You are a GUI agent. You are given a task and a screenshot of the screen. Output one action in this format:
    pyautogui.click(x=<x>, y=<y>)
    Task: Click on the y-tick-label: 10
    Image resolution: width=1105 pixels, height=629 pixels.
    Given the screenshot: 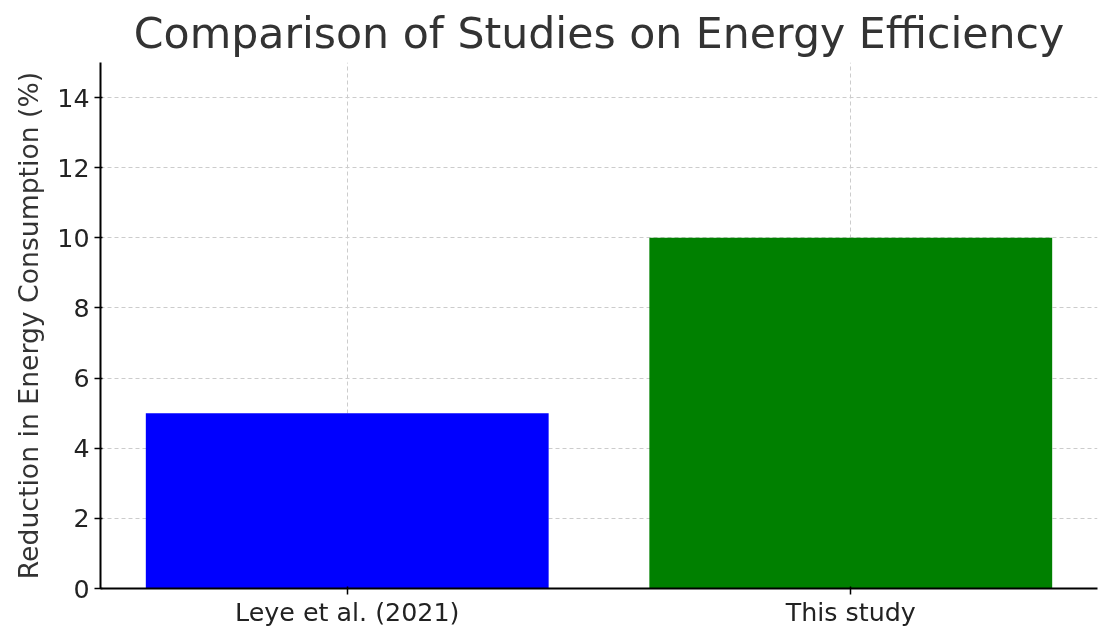 What is the action you would take?
    pyautogui.click(x=73, y=237)
    